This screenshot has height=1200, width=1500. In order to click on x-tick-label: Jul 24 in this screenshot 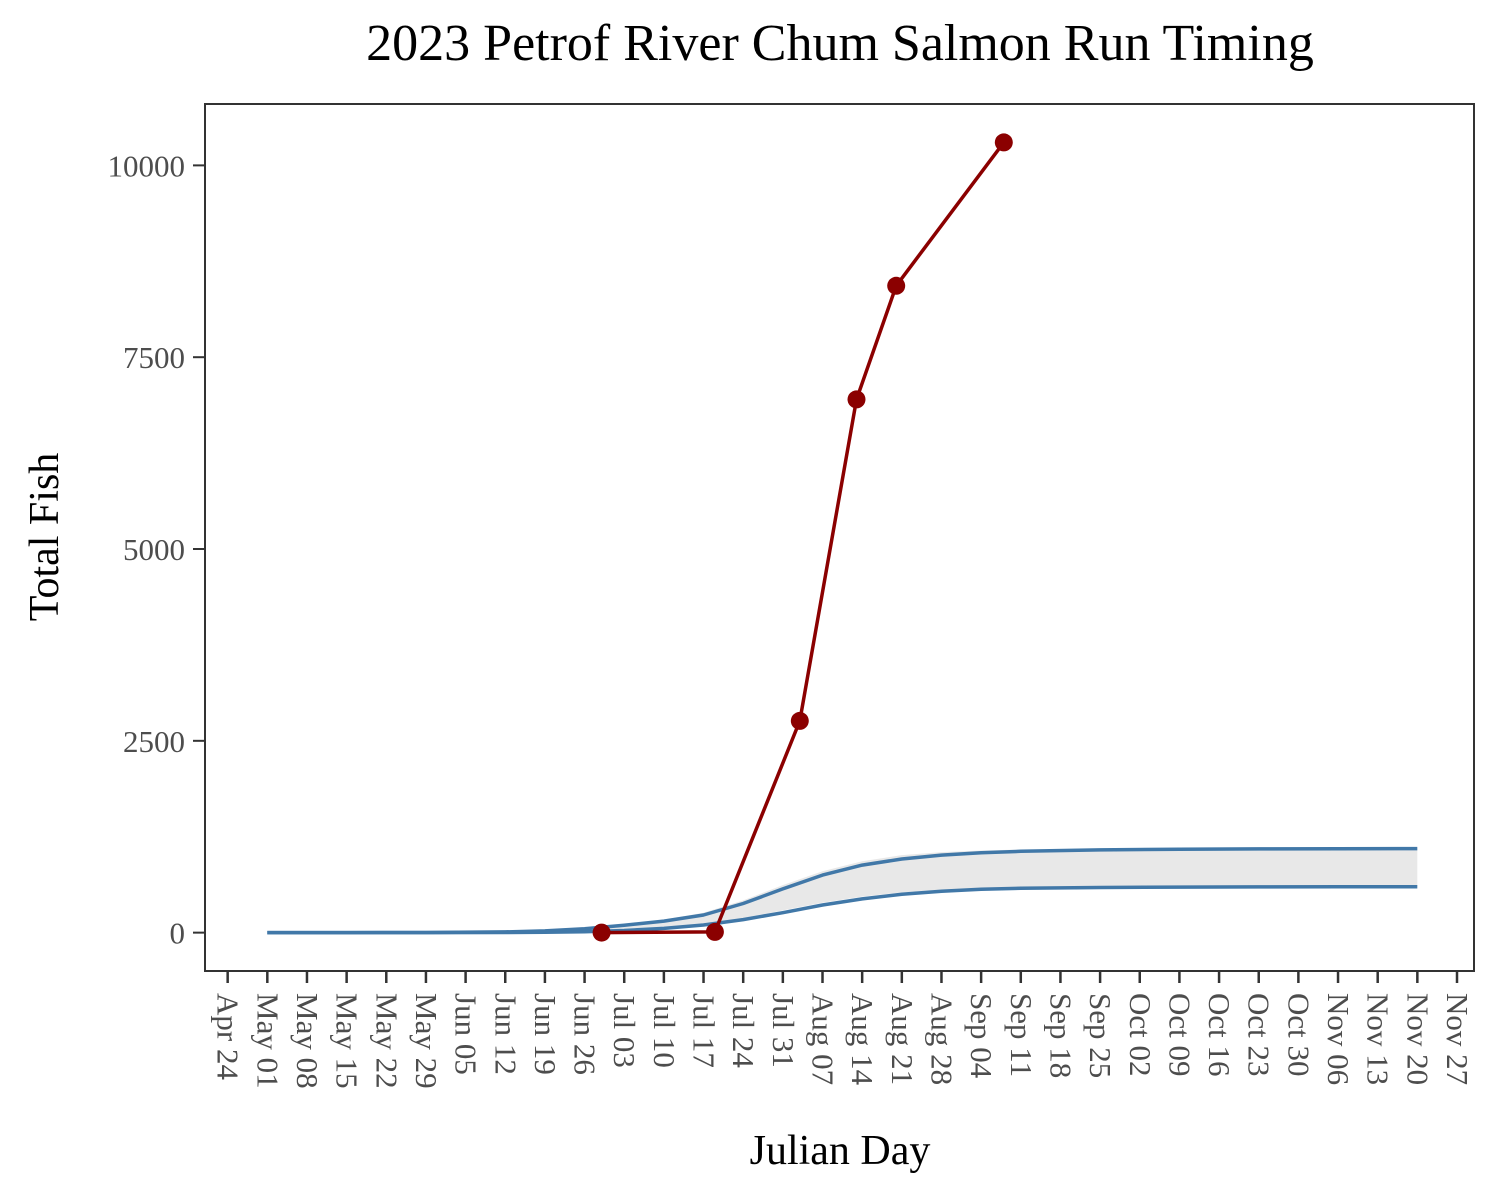, I will do `click(743, 1030)`.